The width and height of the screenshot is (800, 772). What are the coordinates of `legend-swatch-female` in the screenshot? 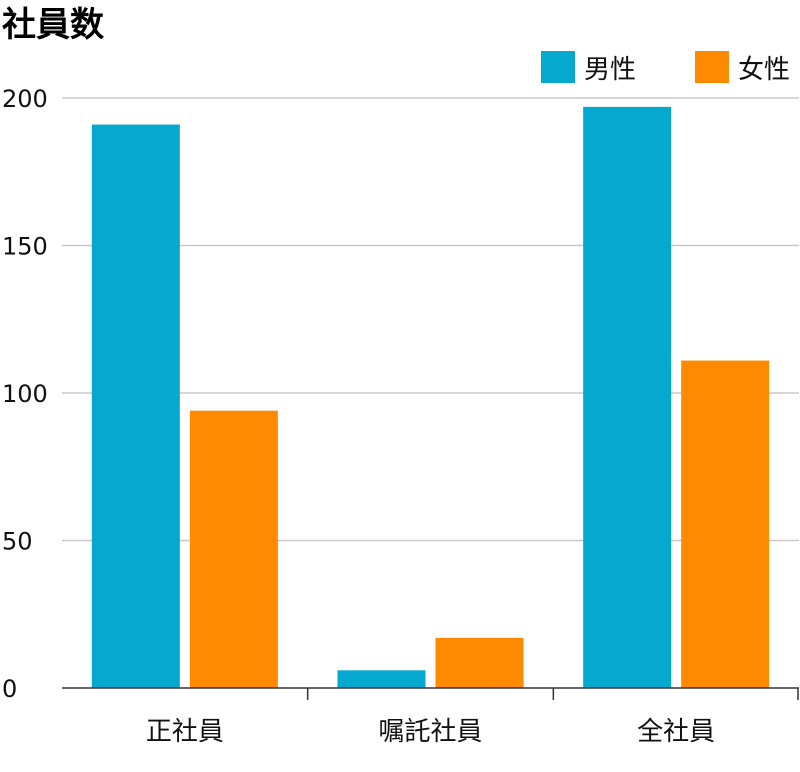 It's located at (712, 67).